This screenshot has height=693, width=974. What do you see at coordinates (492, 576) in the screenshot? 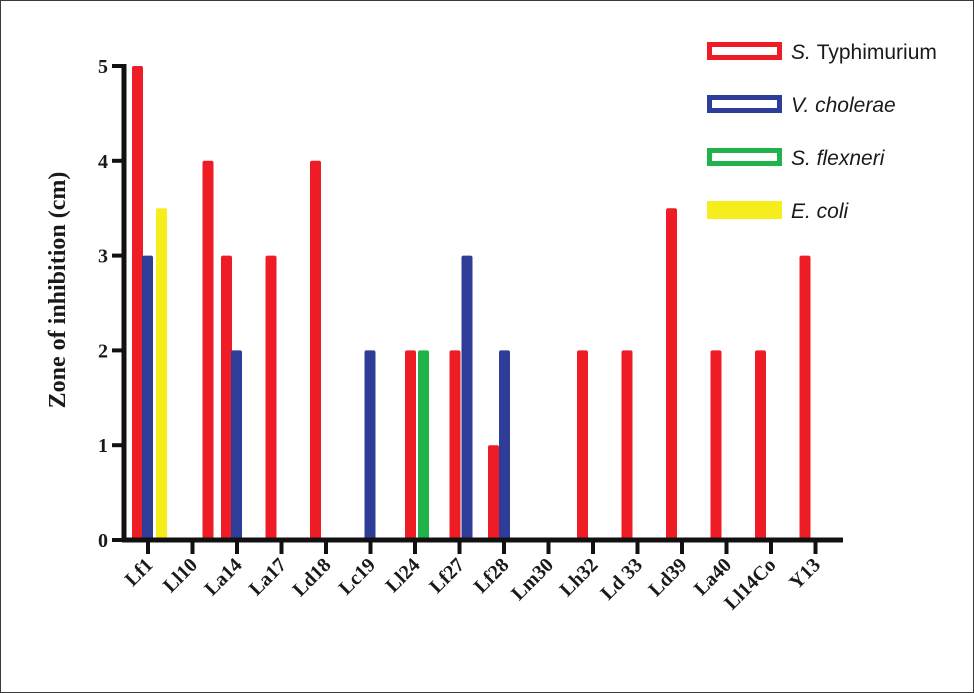
I see `x-tick-label-lf28: Lf28` at bounding box center [492, 576].